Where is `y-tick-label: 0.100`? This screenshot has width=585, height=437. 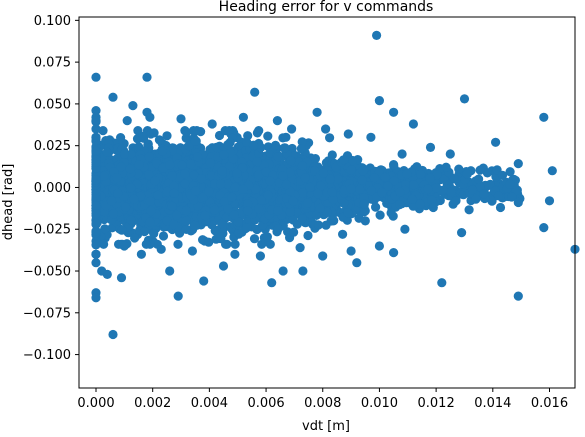 y-tick-label: 0.100 is located at coordinates (52, 21).